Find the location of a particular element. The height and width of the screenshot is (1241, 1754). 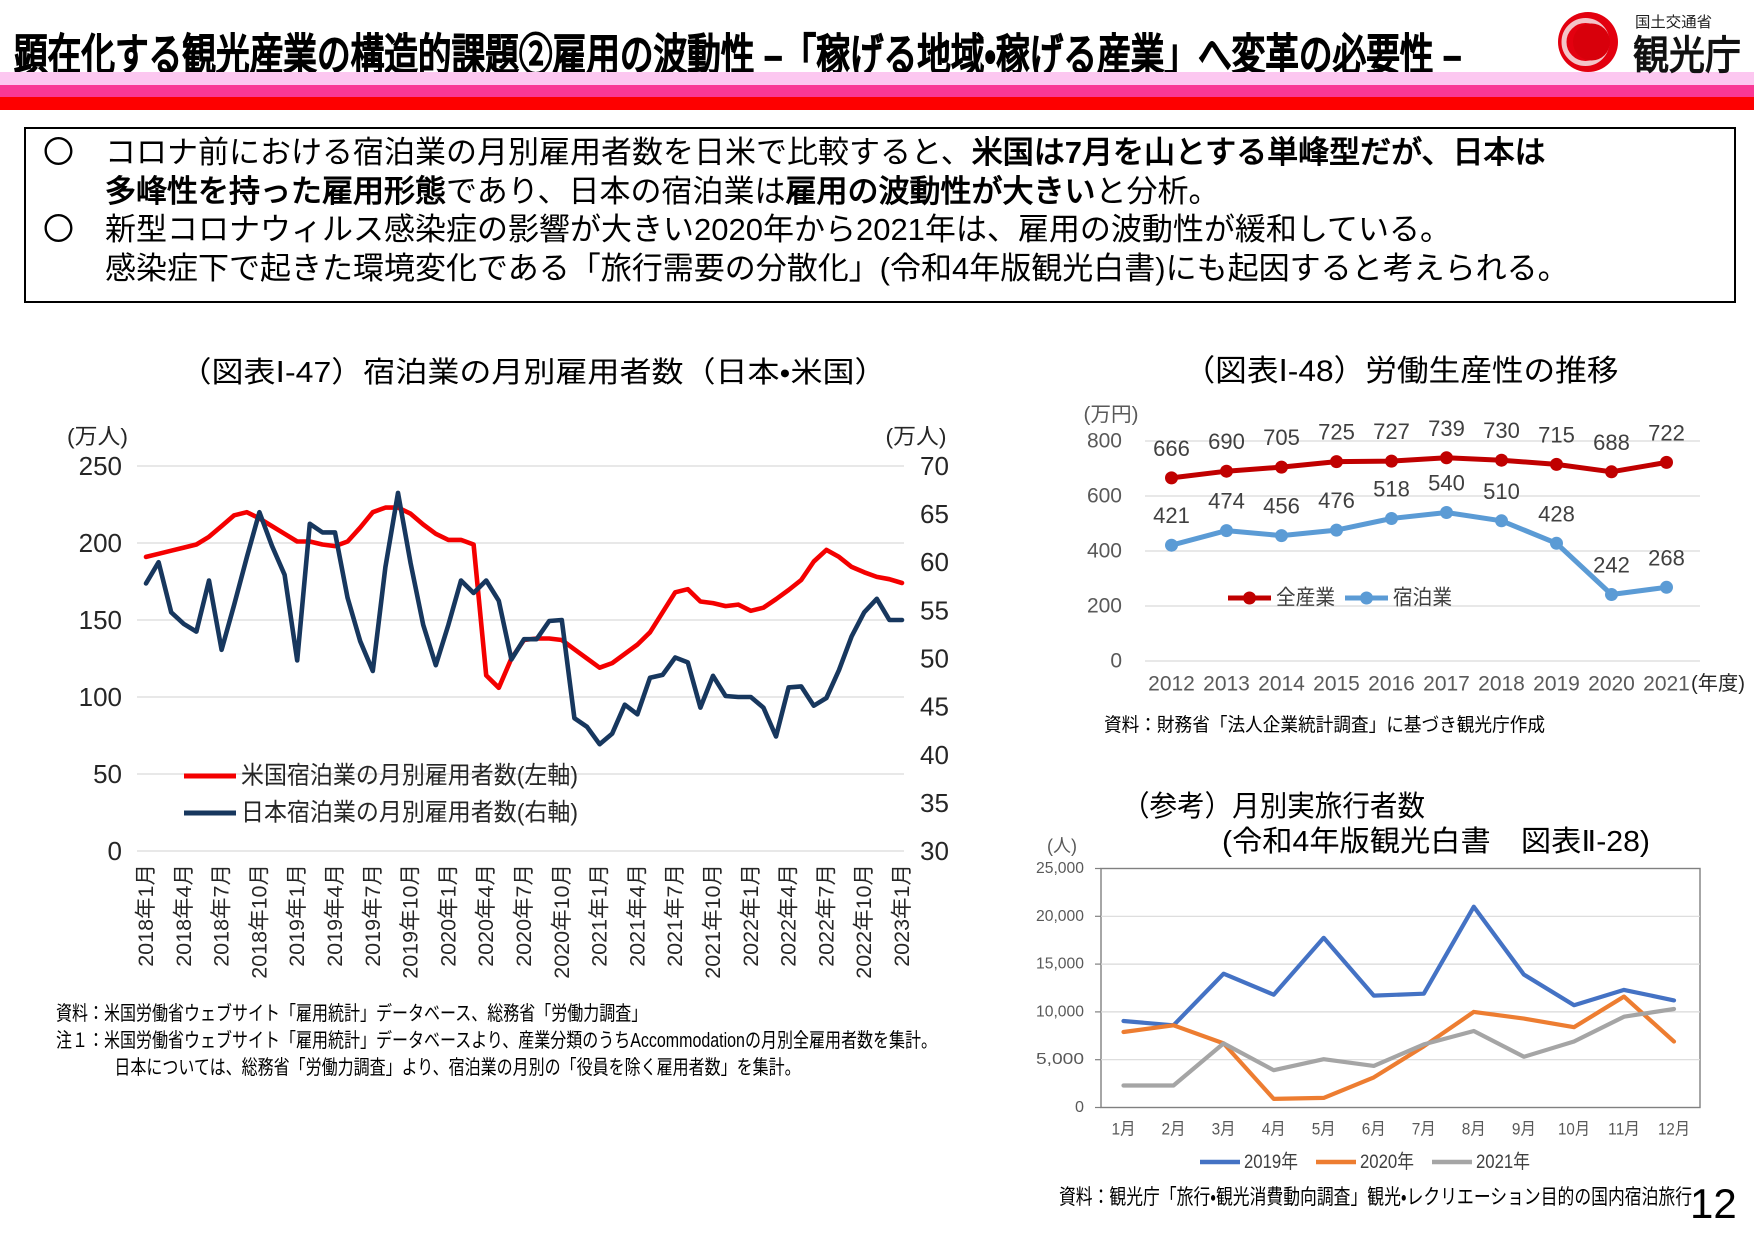

svg-text: 2021年10月 is located at coordinates (713, 921).